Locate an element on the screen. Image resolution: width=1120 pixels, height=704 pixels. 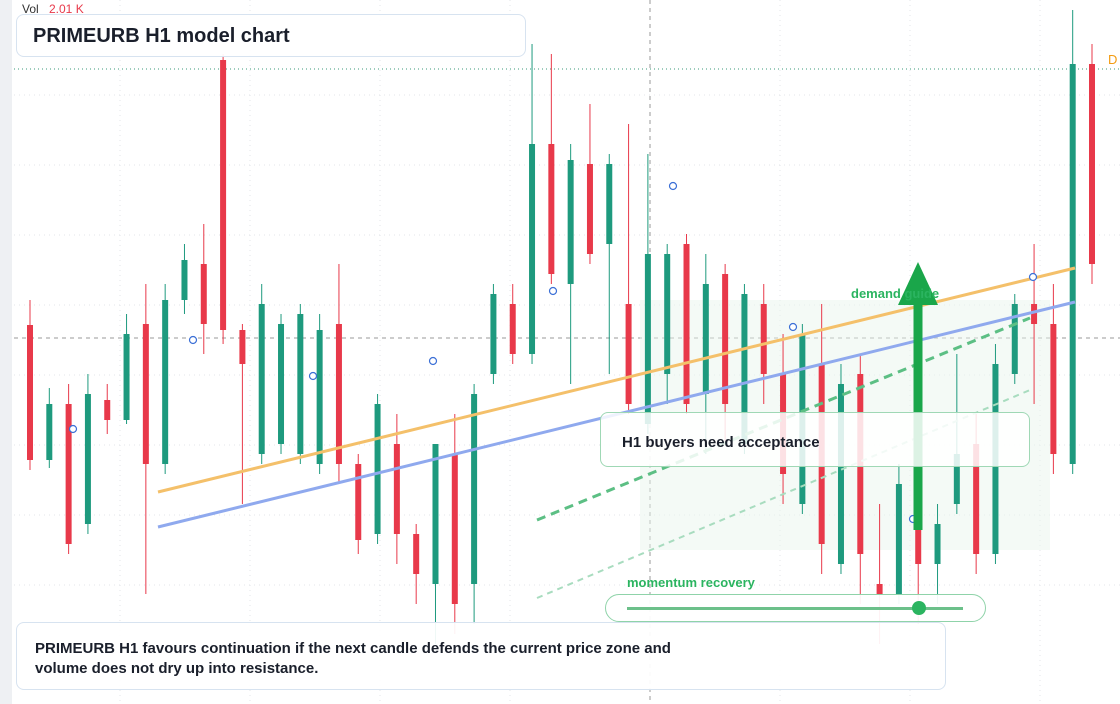
note: H1 buyers need acceptance is located at coordinates (815, 439).